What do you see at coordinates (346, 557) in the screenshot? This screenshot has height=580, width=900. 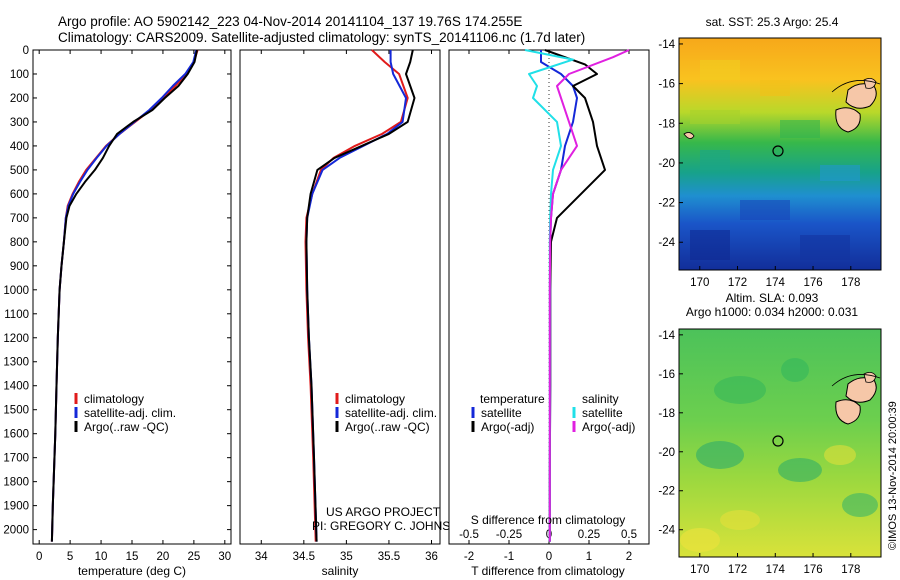 I see `x-tick-label: 35` at bounding box center [346, 557].